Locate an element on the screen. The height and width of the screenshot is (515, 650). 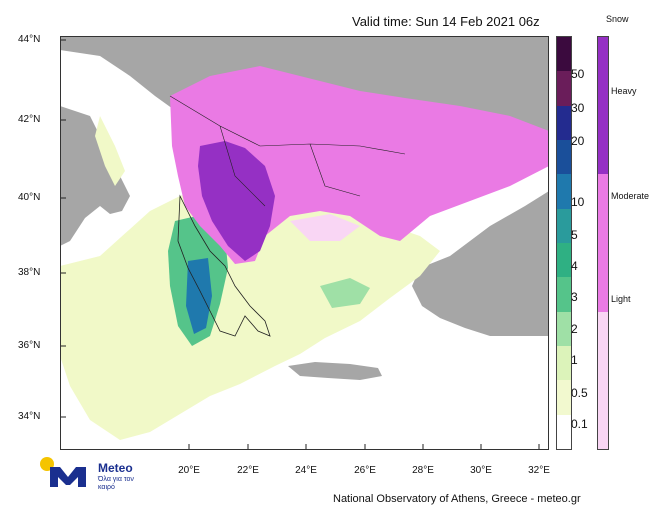
lat-label-44: 44°N is located at coordinates (29, 39).